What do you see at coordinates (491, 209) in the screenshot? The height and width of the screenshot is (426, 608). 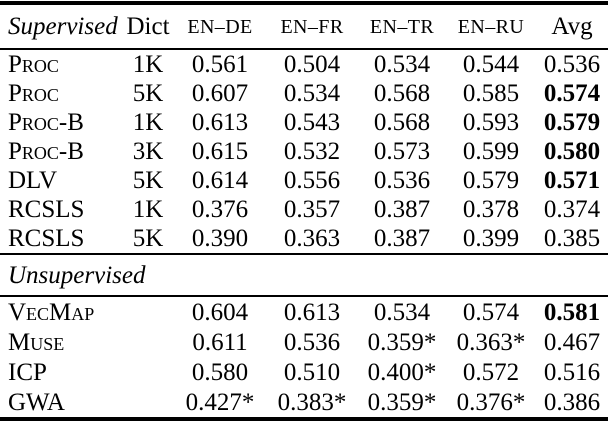 I see `score-cell: 0.378` at bounding box center [491, 209].